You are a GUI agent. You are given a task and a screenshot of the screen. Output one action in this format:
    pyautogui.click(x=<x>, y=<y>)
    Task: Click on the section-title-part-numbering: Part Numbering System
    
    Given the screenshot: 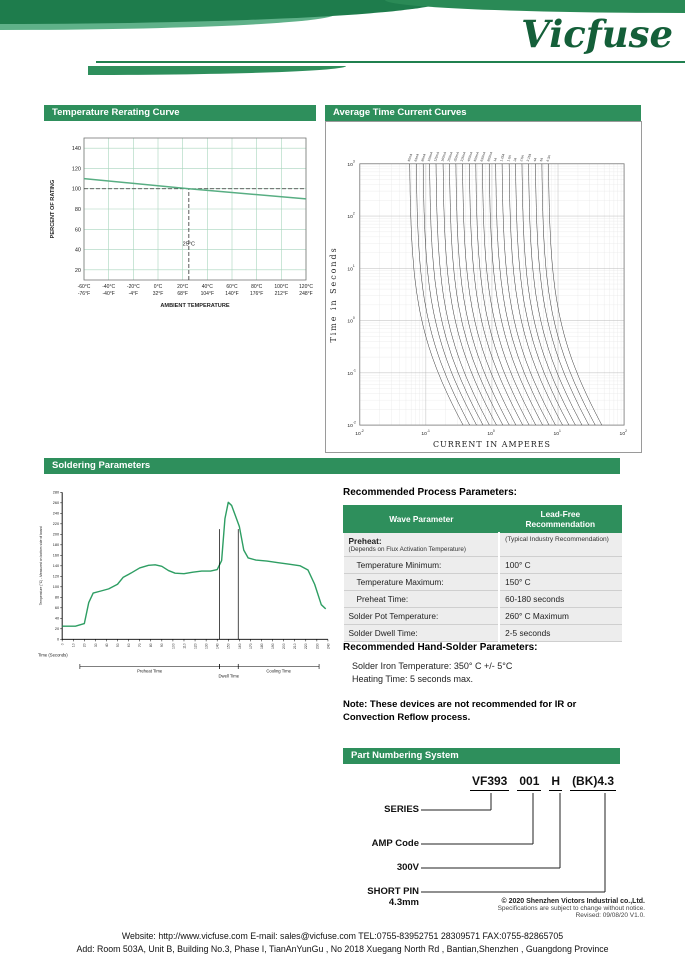 What is the action you would take?
    pyautogui.click(x=405, y=755)
    